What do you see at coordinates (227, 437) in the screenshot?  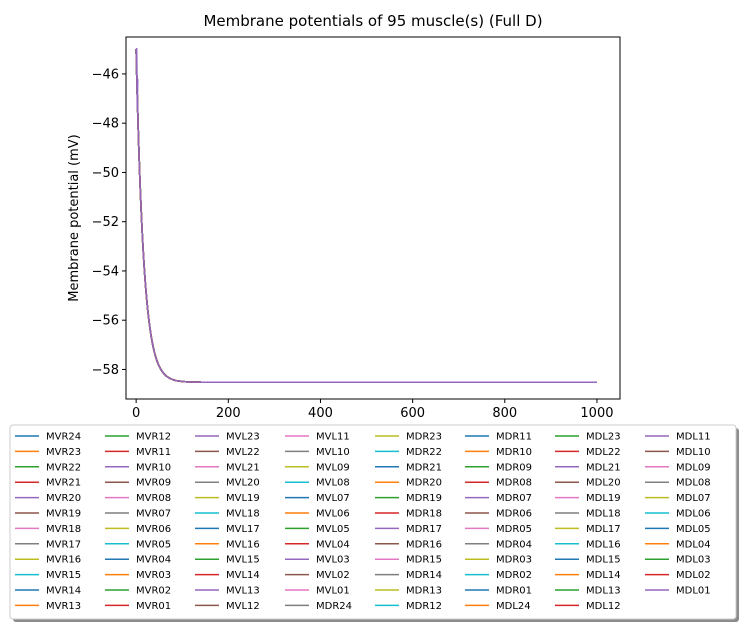 I see `legend-entry-mvl23: MVL23` at bounding box center [227, 437].